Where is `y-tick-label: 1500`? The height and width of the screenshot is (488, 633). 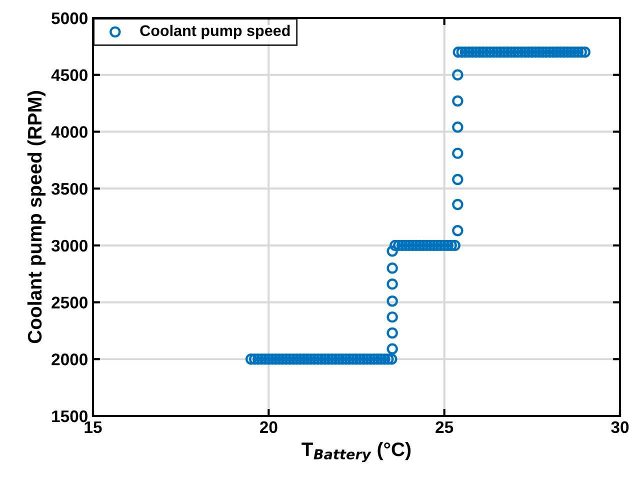
y-tick-label: 1500 is located at coordinates (70, 416).